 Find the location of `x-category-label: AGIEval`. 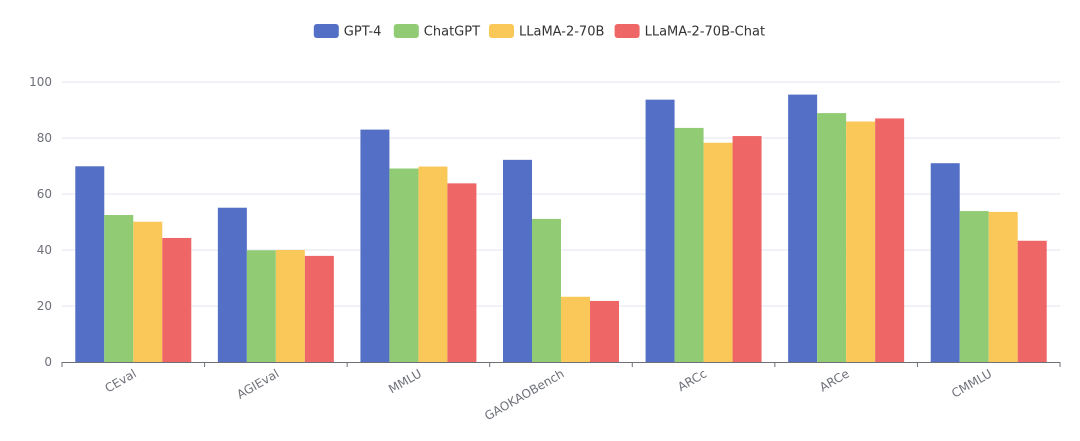

x-category-label: AGIEval is located at coordinates (257, 383).